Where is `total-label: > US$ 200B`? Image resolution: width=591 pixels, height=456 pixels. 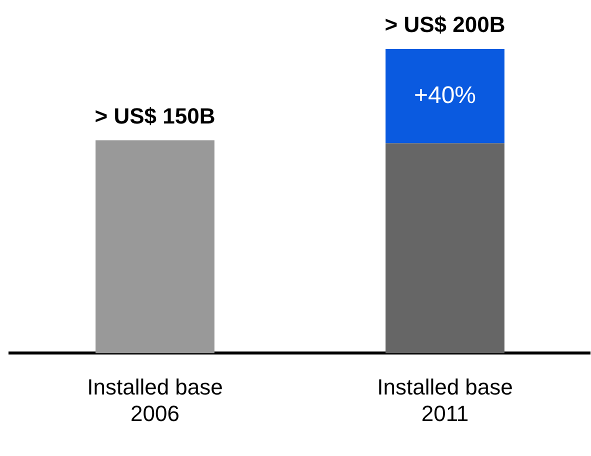
total-label: > US$ 200B is located at coordinates (445, 25).